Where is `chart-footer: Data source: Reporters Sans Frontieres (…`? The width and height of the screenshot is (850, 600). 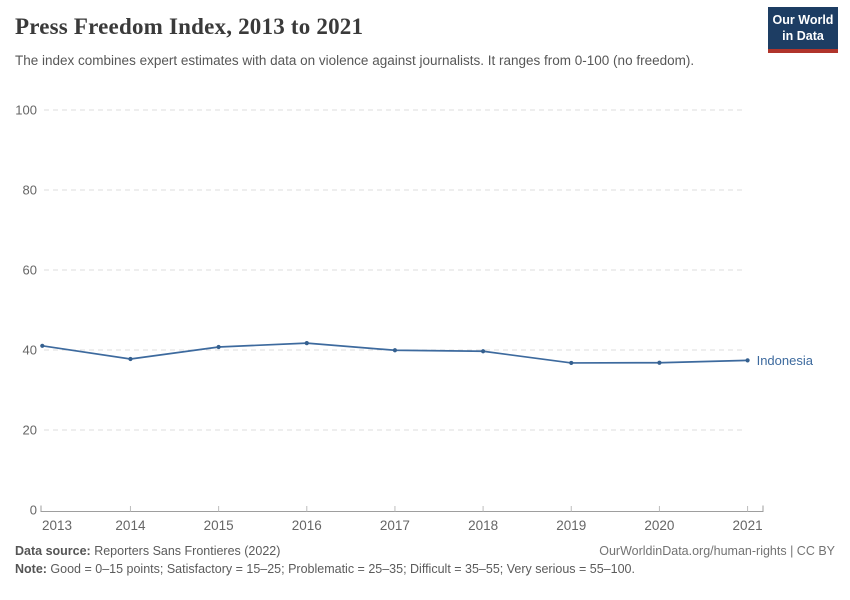 chart-footer: Data source: Reporters Sans Frontieres (… is located at coordinates (425, 560).